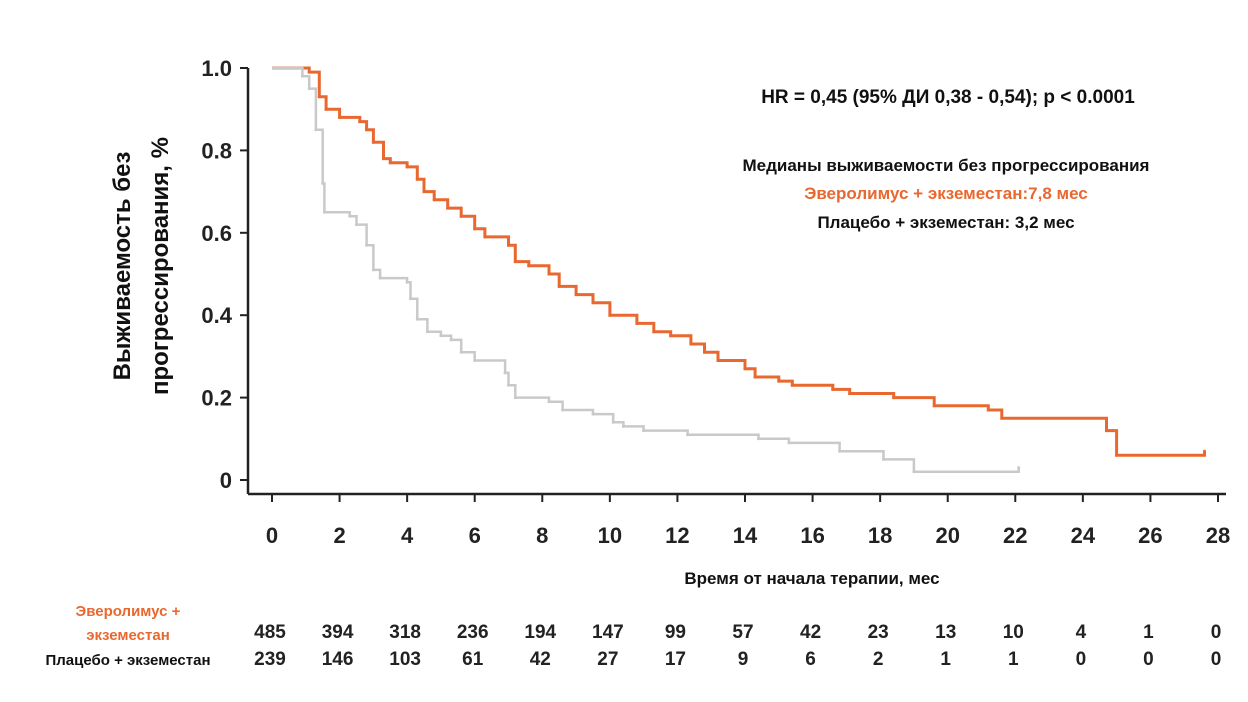 This screenshot has height=702, width=1248. What do you see at coordinates (675, 659) in the screenshot?
I see `risk-value: 17` at bounding box center [675, 659].